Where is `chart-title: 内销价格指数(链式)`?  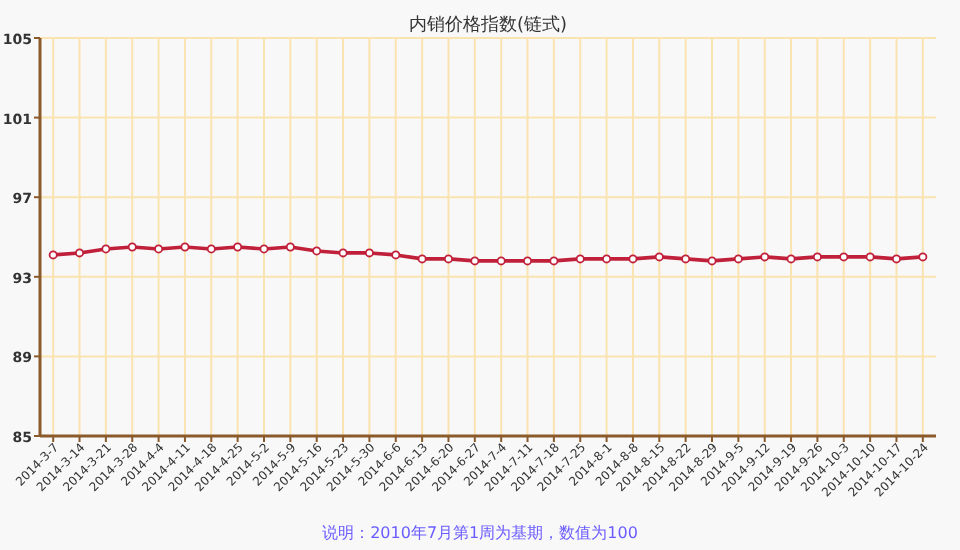 chart-title: 内销价格指数(链式) is located at coordinates (488, 25).